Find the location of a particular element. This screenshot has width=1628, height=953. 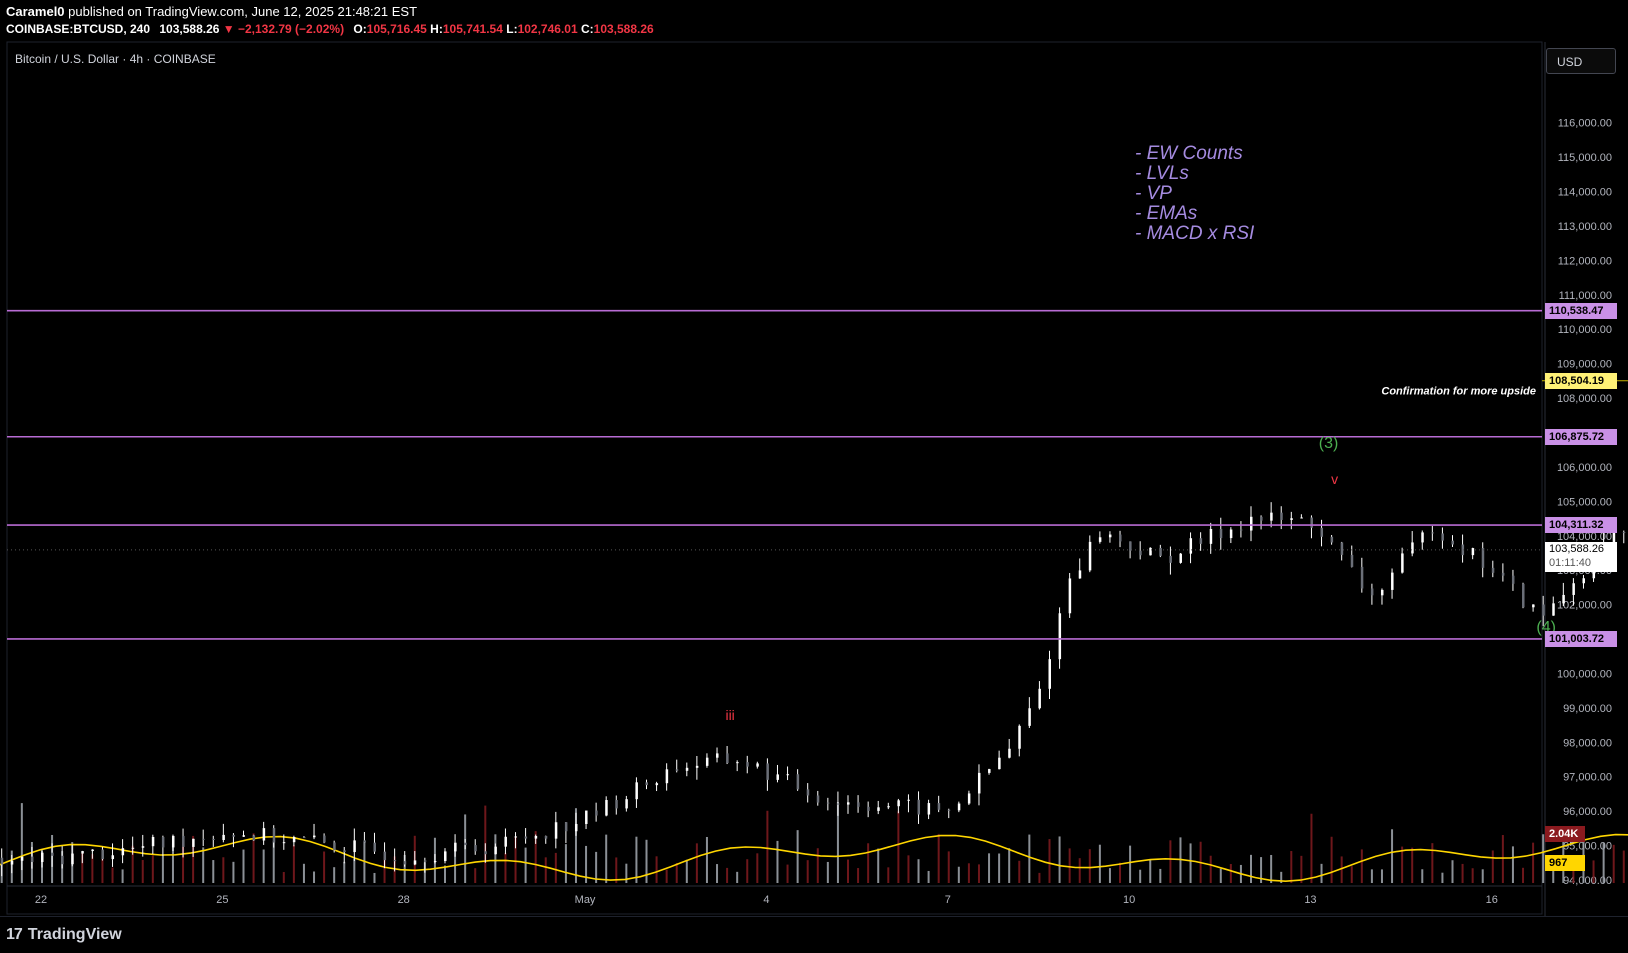

high-value: 105,741.54 is located at coordinates (472, 29).